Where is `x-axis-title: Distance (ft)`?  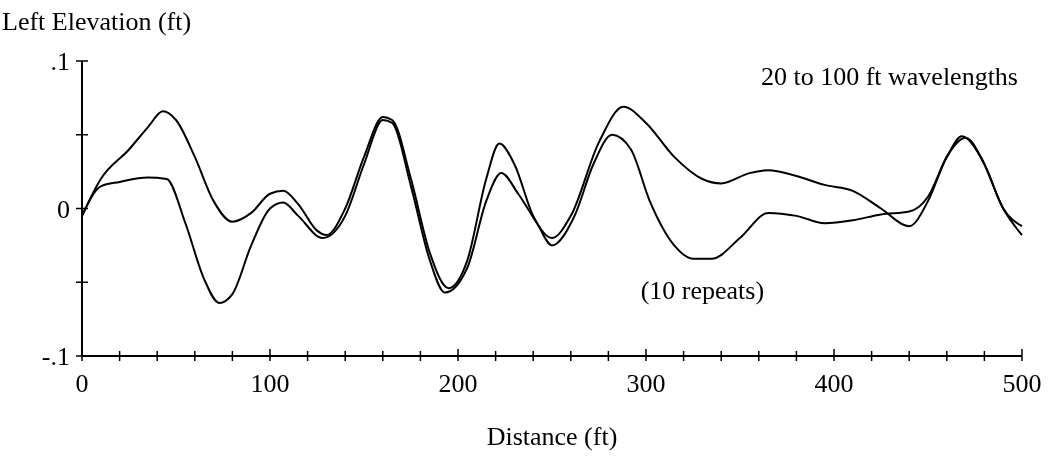 x-axis-title: Distance (ft) is located at coordinates (552, 436).